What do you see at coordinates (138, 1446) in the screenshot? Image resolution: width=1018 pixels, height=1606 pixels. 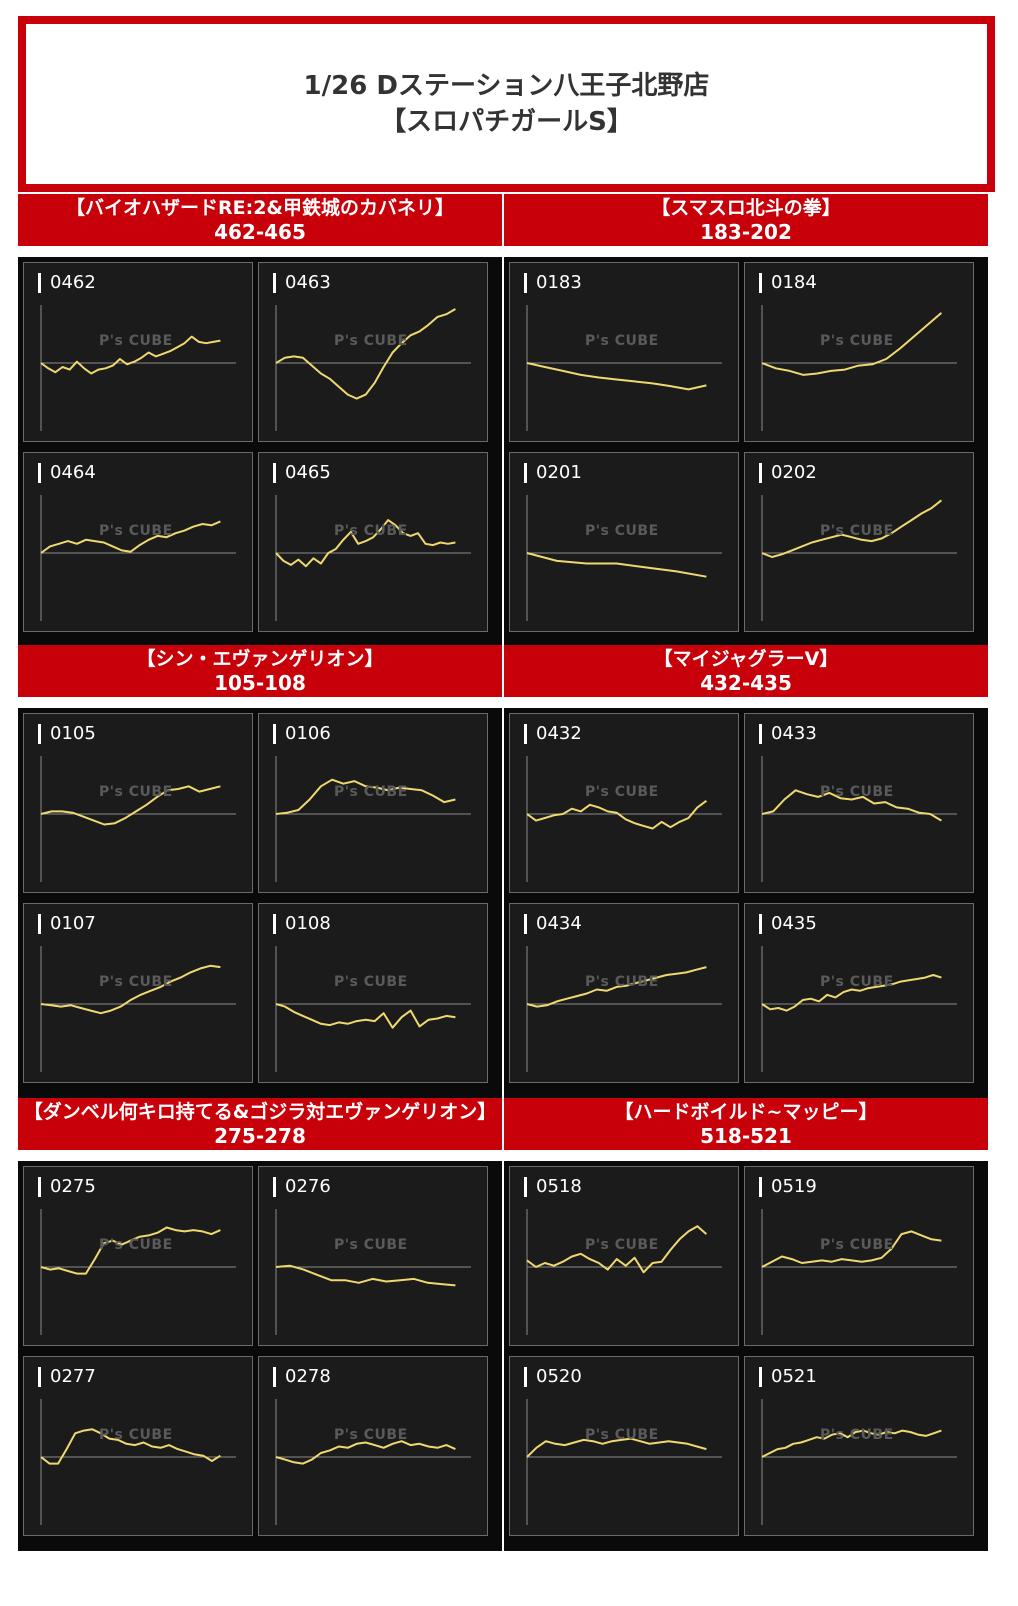 I see `slump-chart: 0277 P's CUBE` at bounding box center [138, 1446].